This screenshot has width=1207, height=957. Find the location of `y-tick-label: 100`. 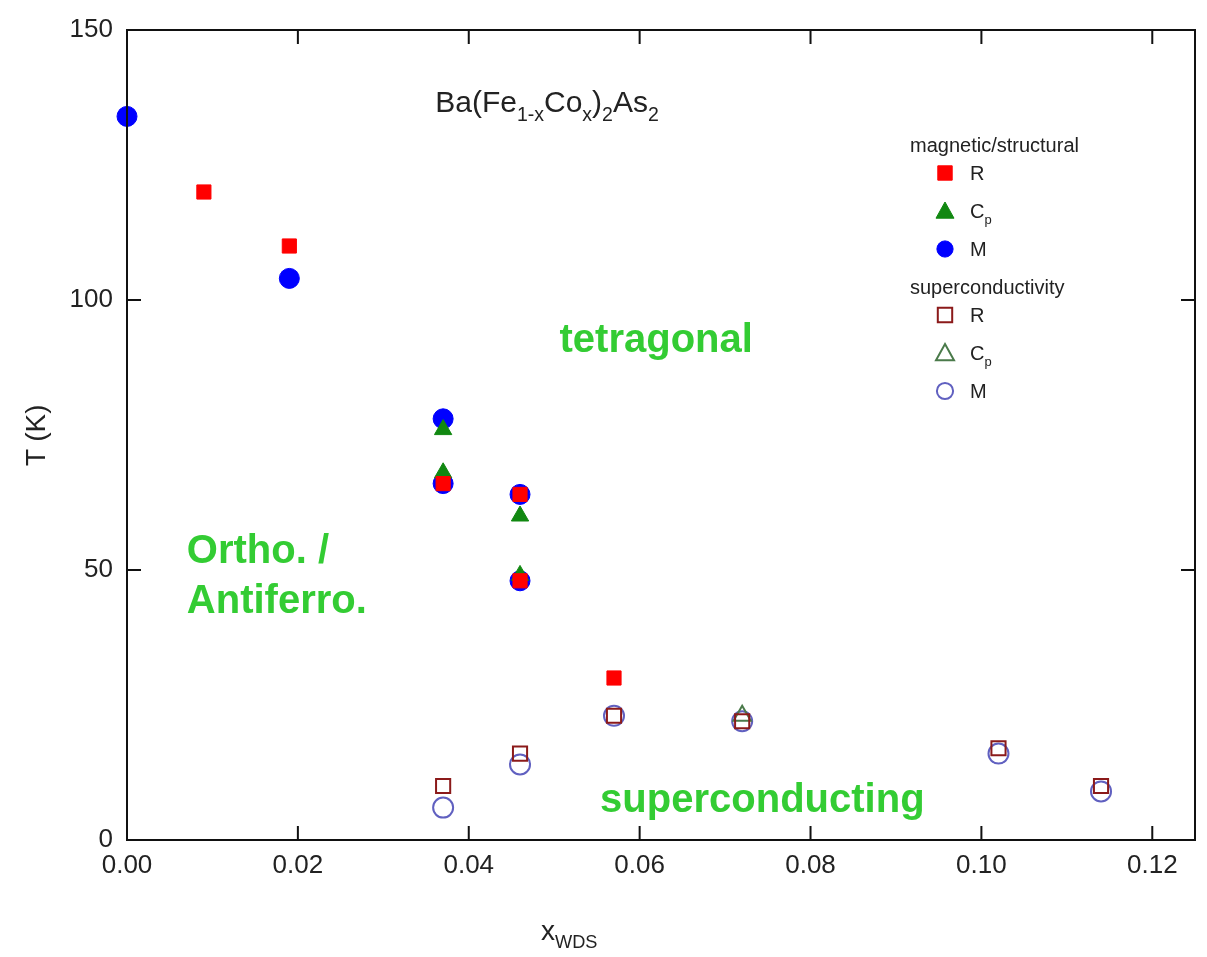

y-tick-label: 100 is located at coordinates (91, 298).